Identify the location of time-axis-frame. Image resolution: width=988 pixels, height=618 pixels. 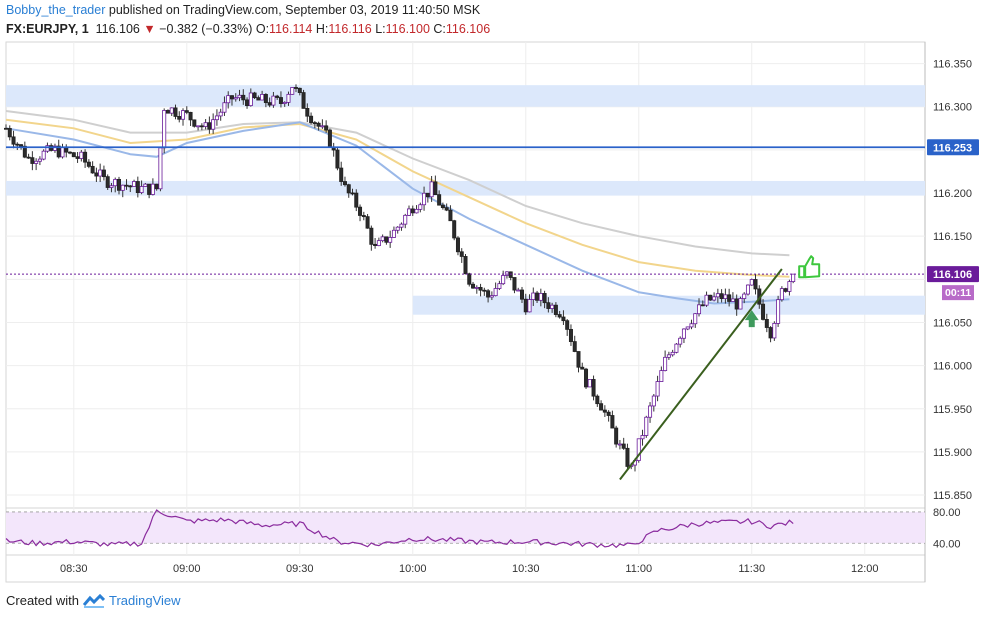
(465, 568).